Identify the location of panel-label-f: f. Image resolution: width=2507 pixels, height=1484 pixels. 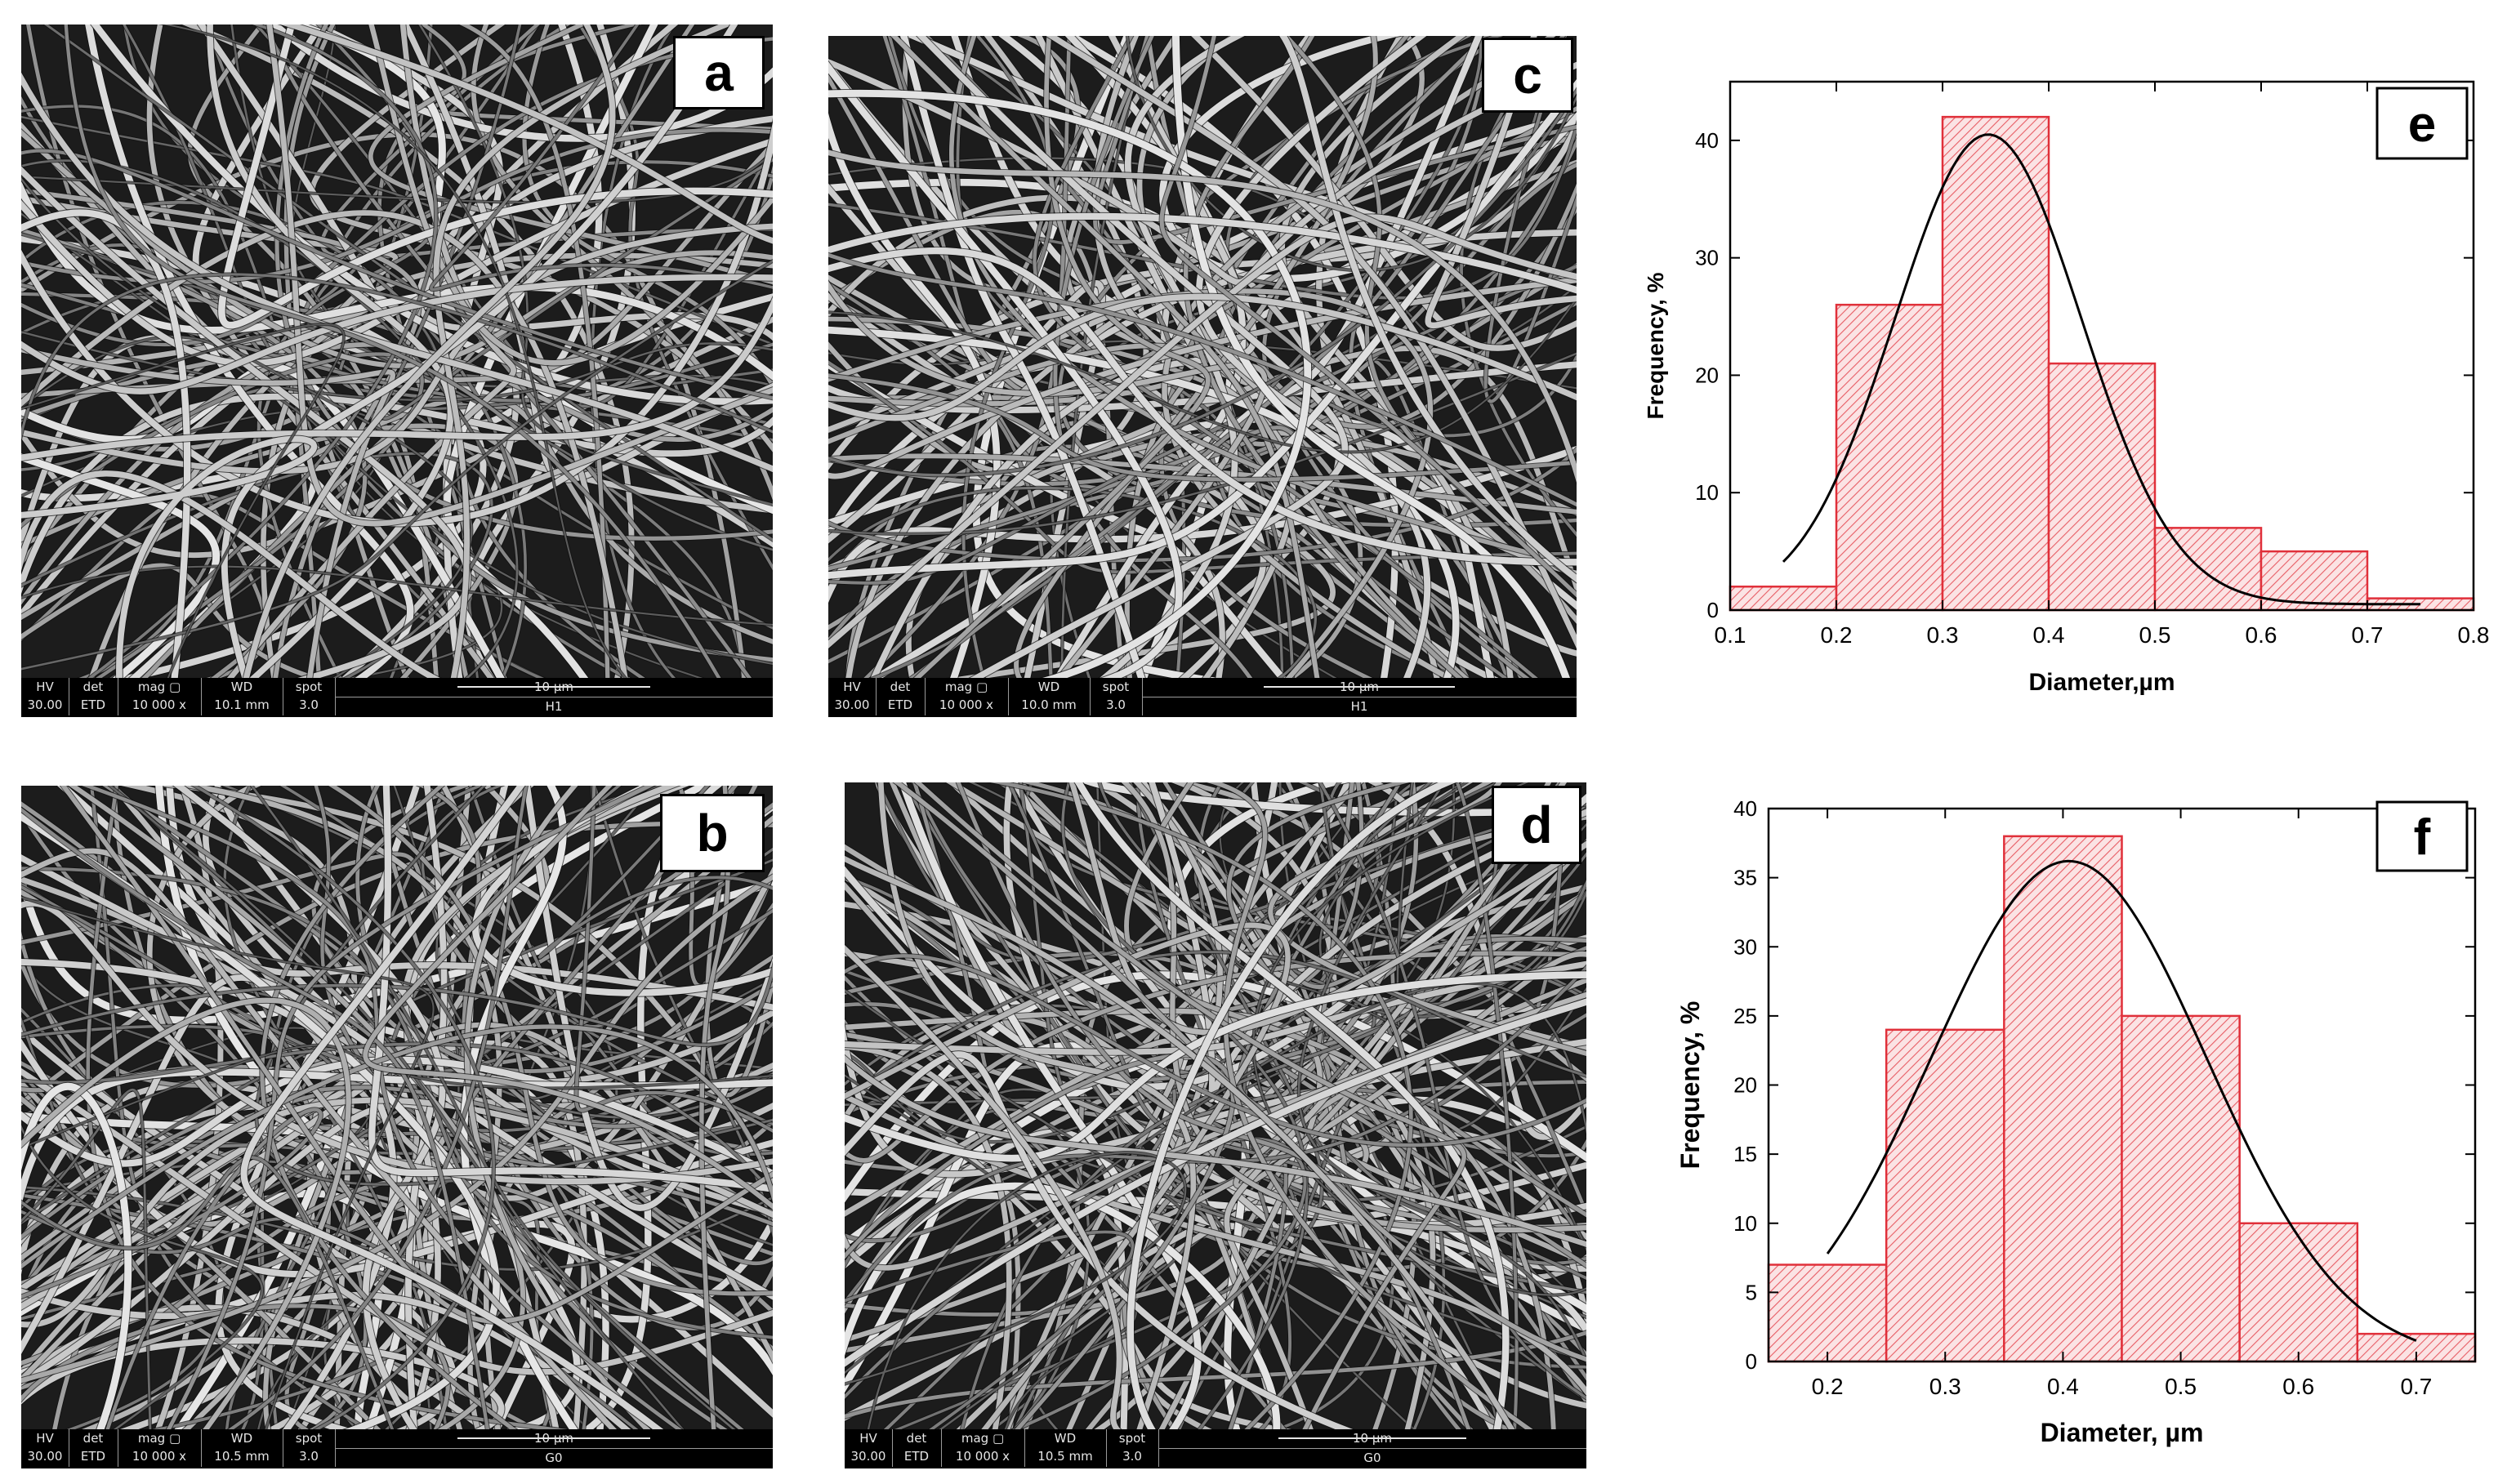
(2422, 837).